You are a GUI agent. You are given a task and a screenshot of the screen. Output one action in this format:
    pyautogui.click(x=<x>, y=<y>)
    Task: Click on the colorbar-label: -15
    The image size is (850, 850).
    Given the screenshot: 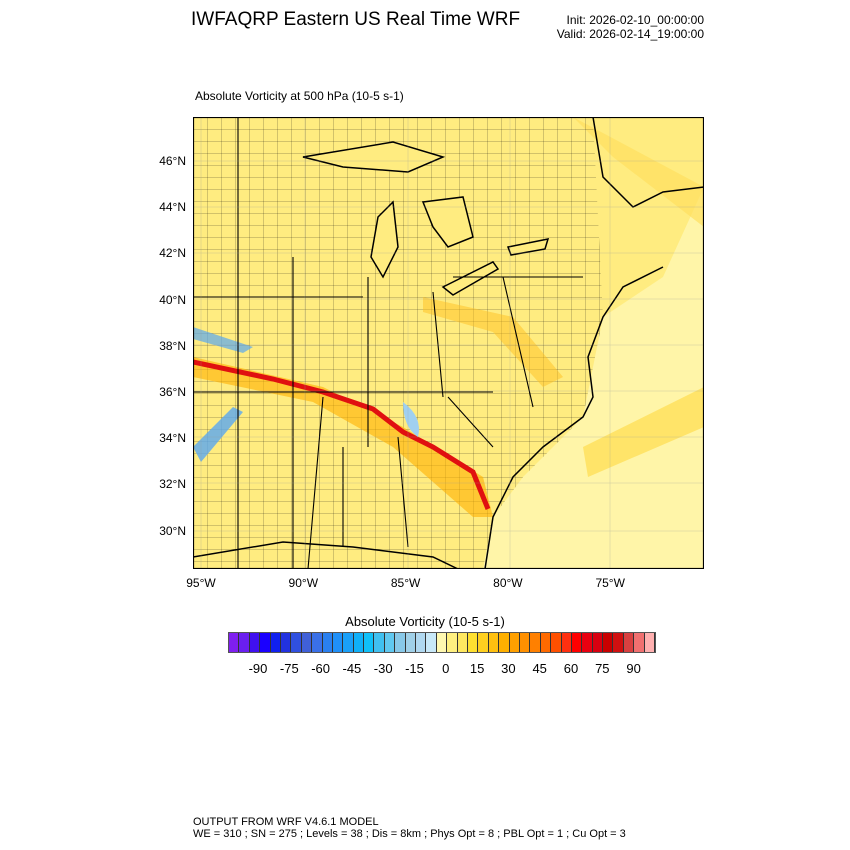 What is the action you would take?
    pyautogui.click(x=414, y=668)
    